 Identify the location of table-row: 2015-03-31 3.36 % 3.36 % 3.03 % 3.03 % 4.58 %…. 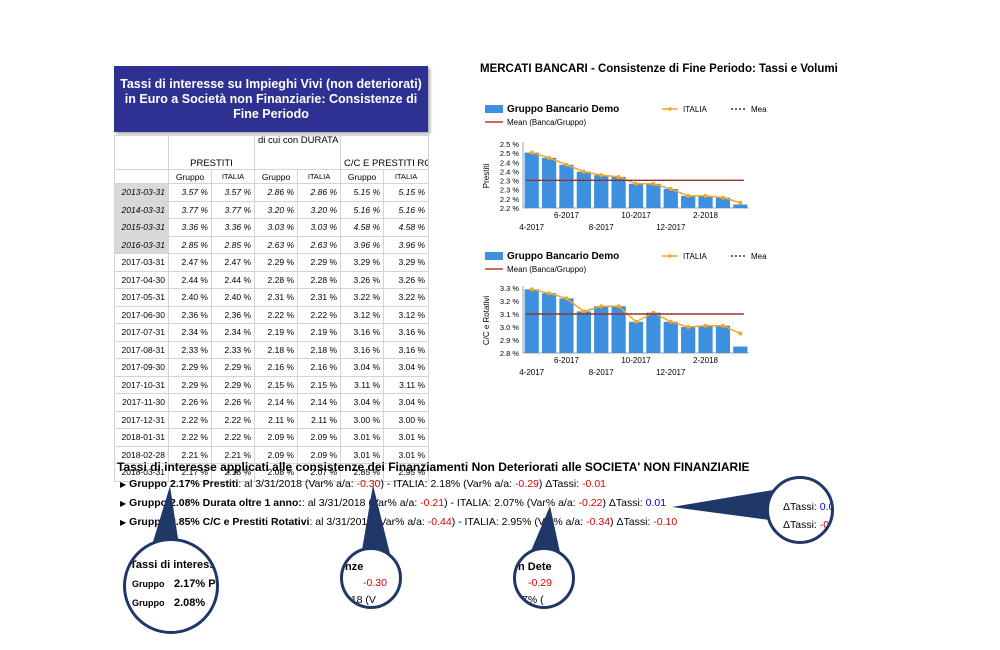
(272, 227).